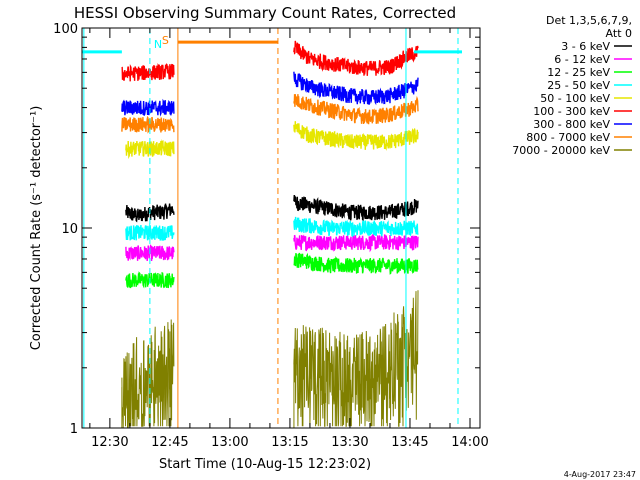 Image resolution: width=640 pixels, height=480 pixels. Describe the element at coordinates (585, 46) in the screenshot. I see `legend-label: 3 - 6 keV` at that location.